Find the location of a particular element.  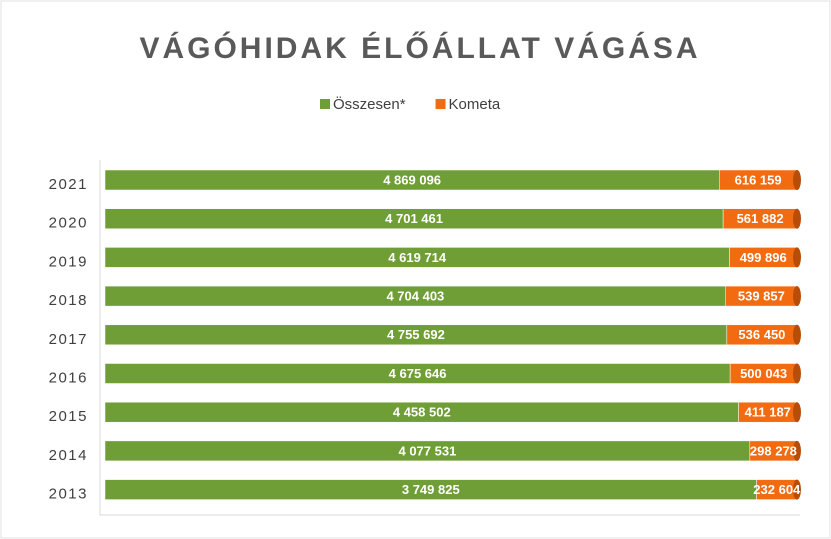

value-label: 4 077 531 is located at coordinates (427, 450).